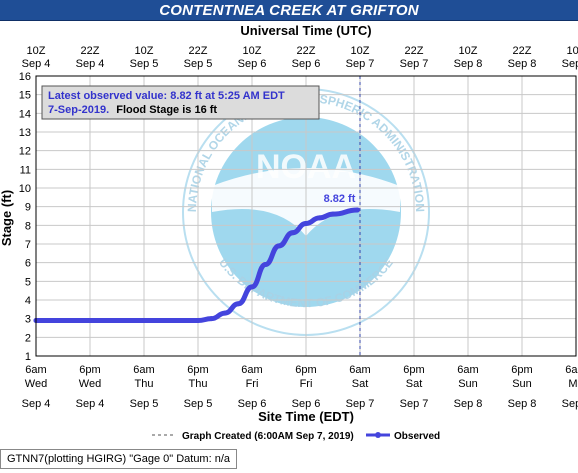 The image size is (578, 473). I want to click on x-tick-label: Sep 9, so click(570, 404).